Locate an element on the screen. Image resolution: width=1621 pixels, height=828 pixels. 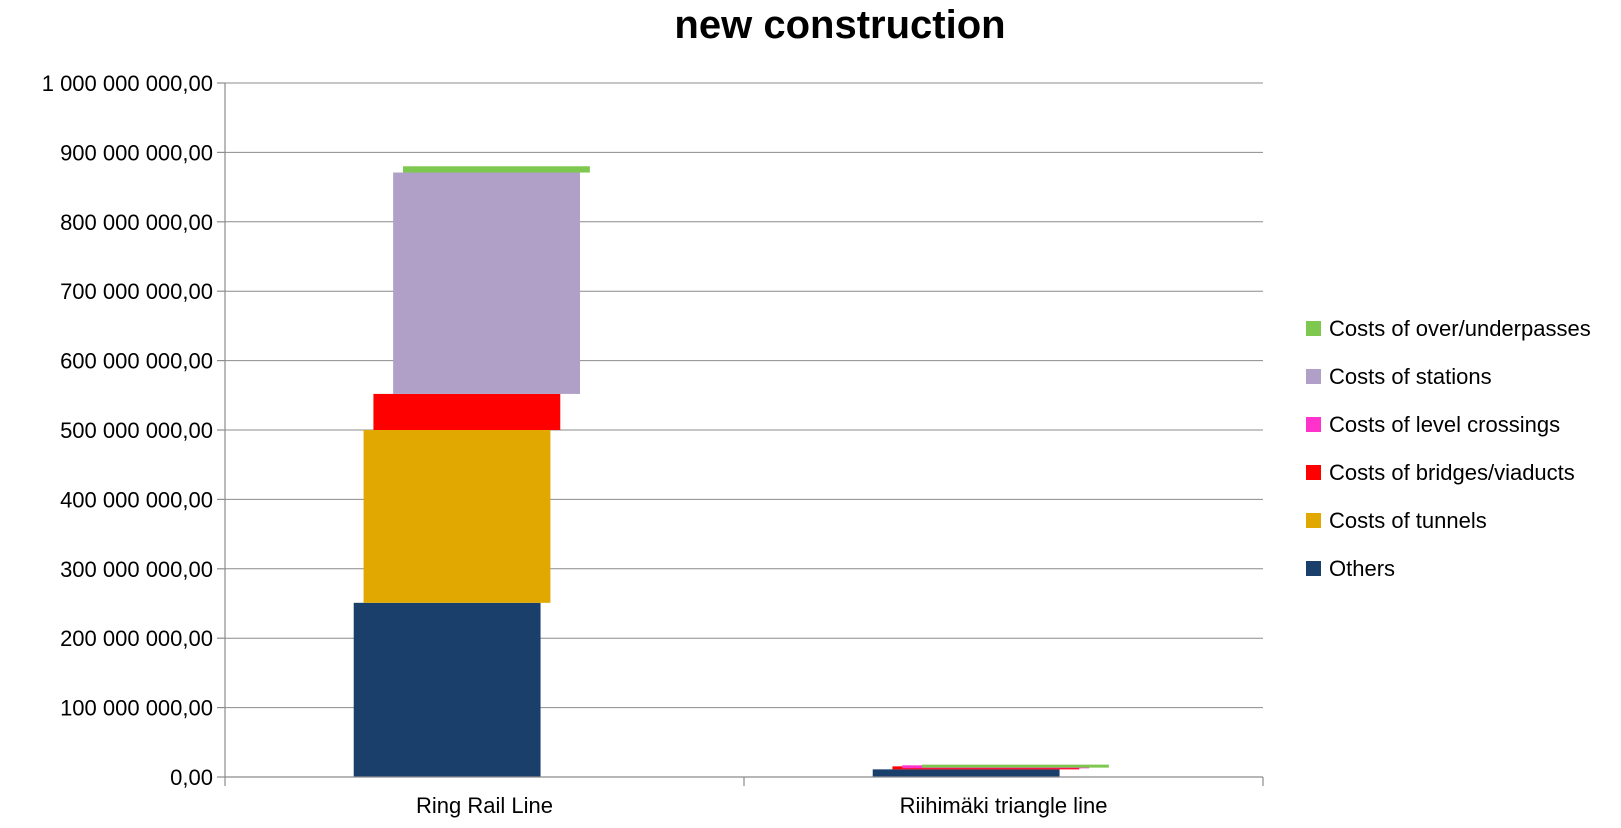
y-tick-label: 400 000 000,00 is located at coordinates (136, 499).